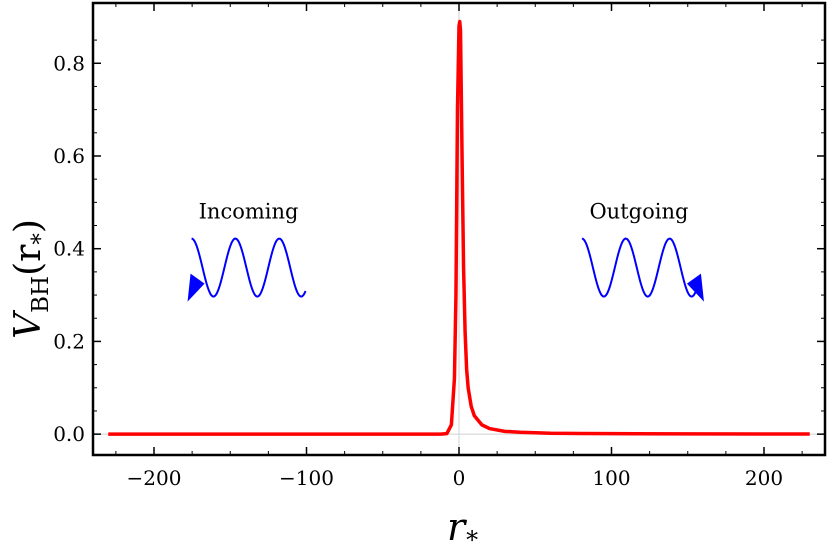 The height and width of the screenshot is (547, 830). I want to click on annotation-label-left: Incoming, so click(249, 212).